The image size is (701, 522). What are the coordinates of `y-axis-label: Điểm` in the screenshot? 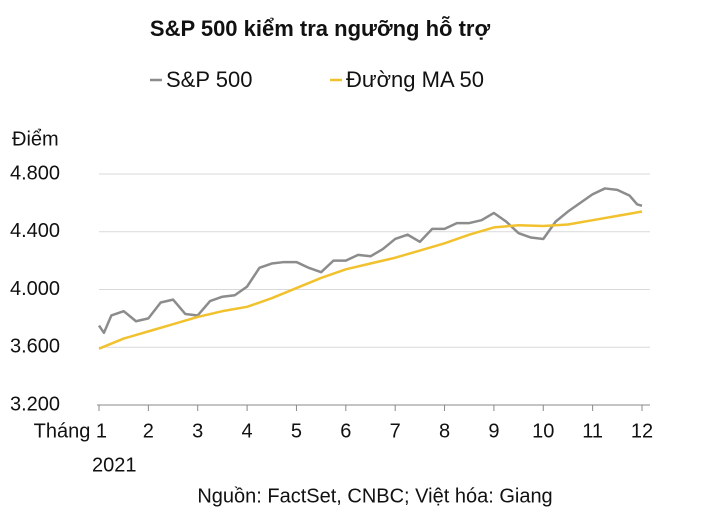 It's located at (35, 139).